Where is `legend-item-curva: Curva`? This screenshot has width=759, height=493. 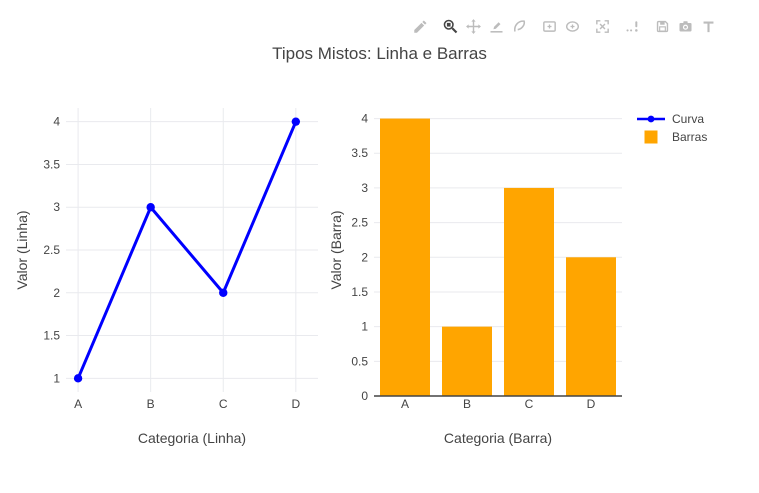
legend-item-curva: Curva is located at coordinates (671, 119).